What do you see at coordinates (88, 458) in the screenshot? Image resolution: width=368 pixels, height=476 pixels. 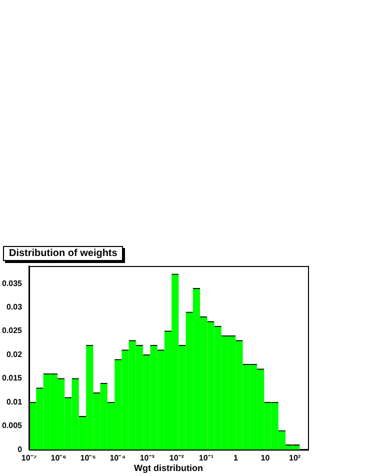 I see `x-tick-label: 10⁻⁵` at bounding box center [88, 458].